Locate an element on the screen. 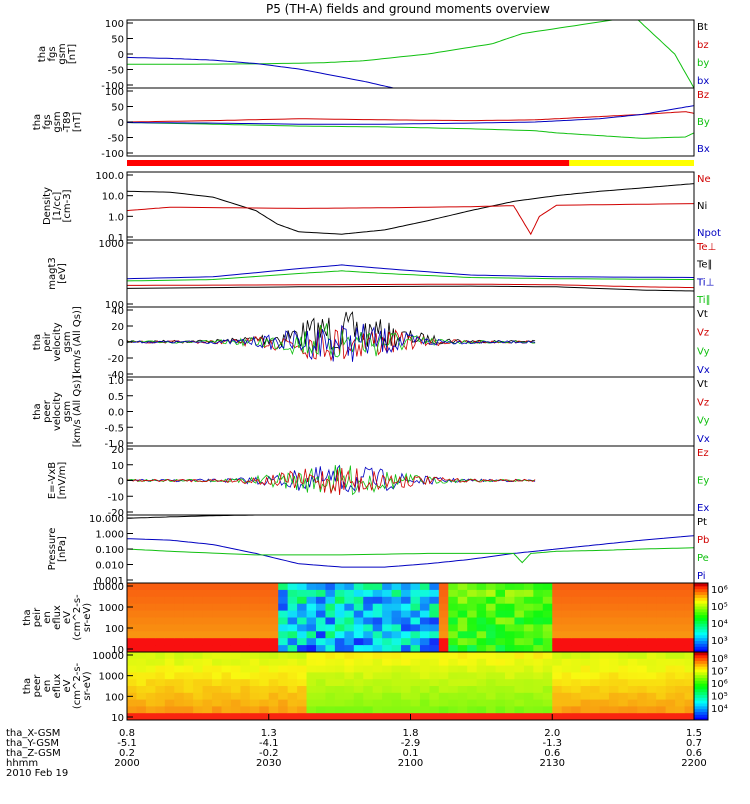 This screenshot has width=750, height=804. y-tick-label: 100 is located at coordinates (114, 24).